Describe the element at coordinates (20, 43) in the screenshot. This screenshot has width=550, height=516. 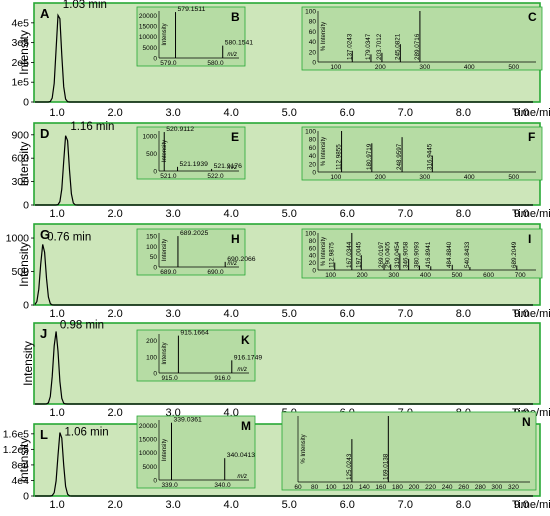
I see `y-tick-label: 3e5` at that location.